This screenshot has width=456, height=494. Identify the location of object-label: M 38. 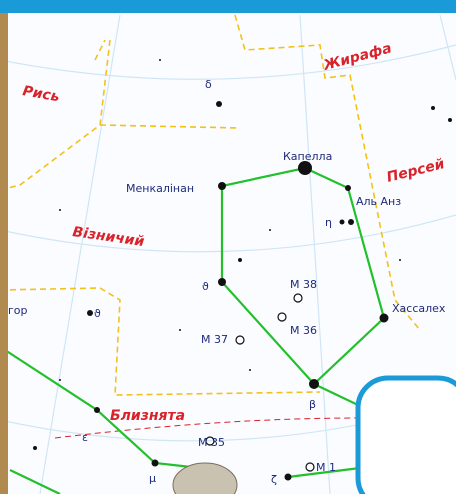
(303, 284).